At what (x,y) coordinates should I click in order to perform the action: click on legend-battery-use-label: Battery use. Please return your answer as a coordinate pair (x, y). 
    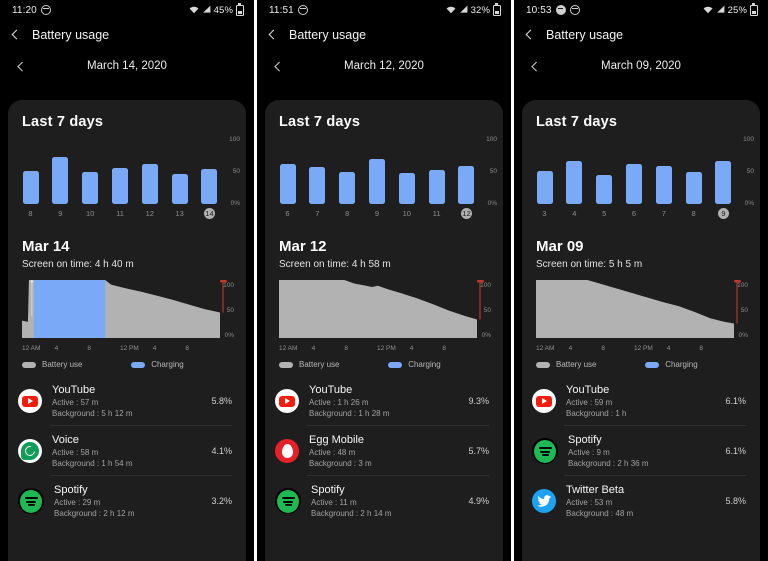
    Looking at the image, I should click on (576, 364).